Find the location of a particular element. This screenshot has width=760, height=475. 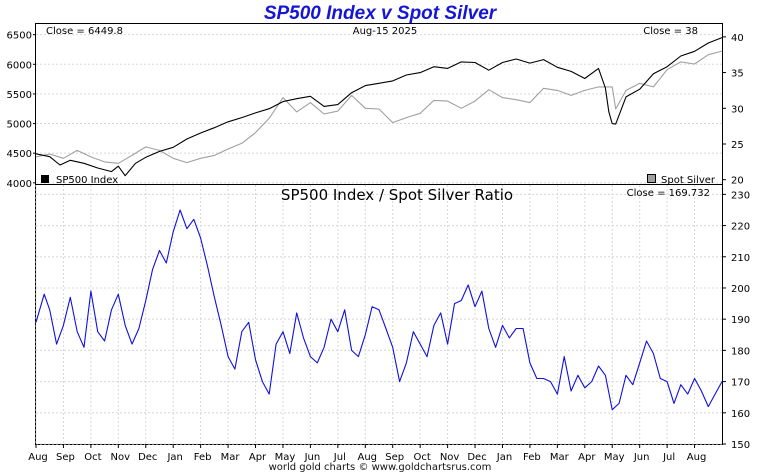

close-silver-label: Close = 38 is located at coordinates (670, 31).